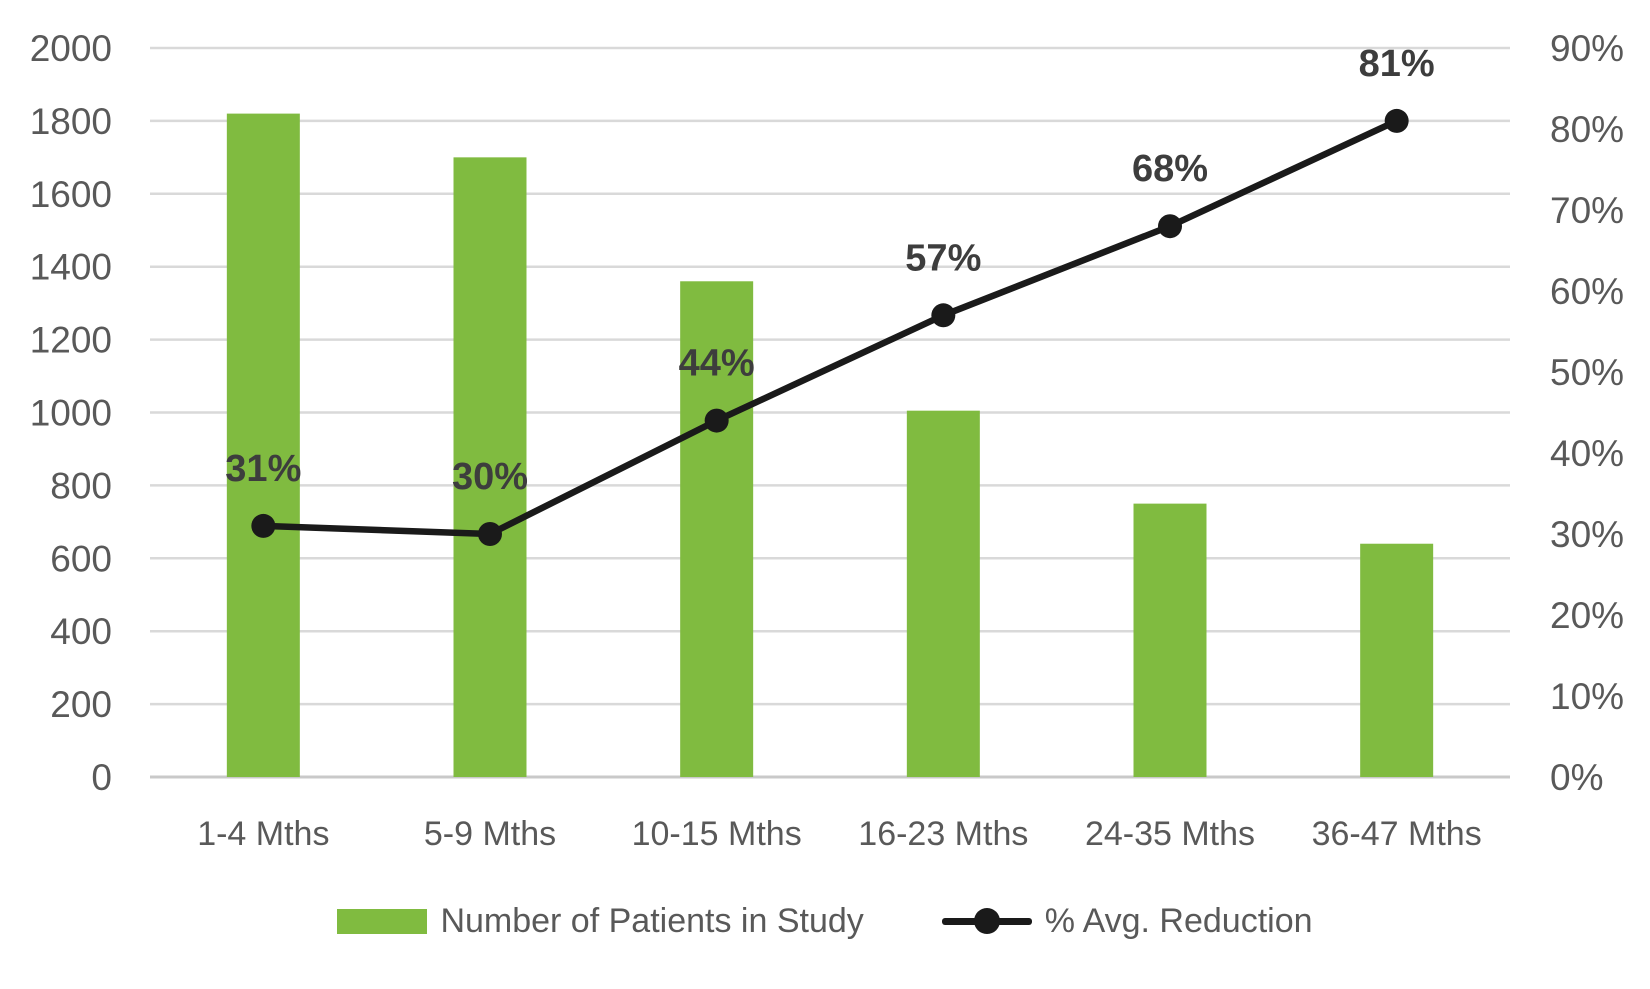  Describe the element at coordinates (81, 485) in the screenshot. I see `left-axis-tick-label: 800` at that location.